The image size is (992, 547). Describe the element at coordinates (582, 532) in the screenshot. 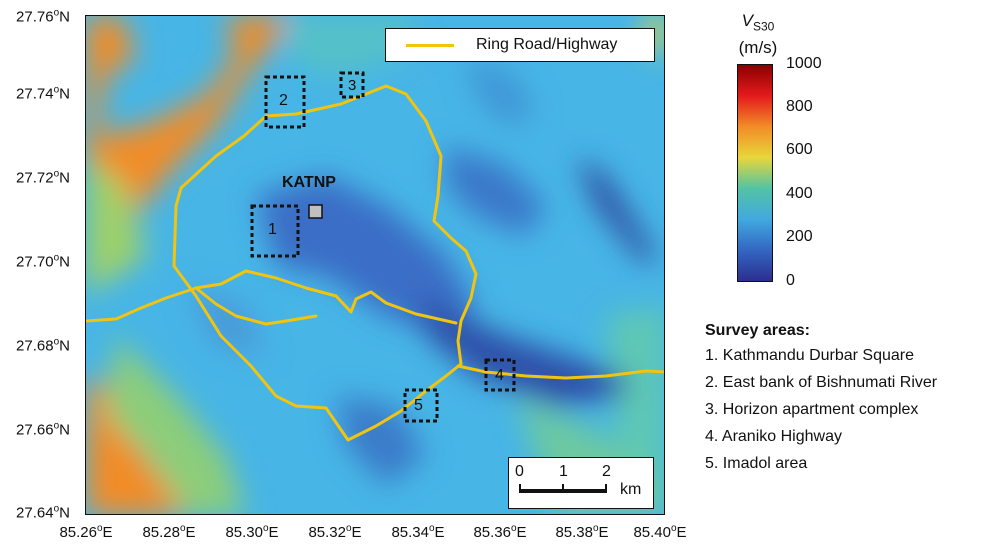

I see `lon-tick-label: 85.38oE` at that location.